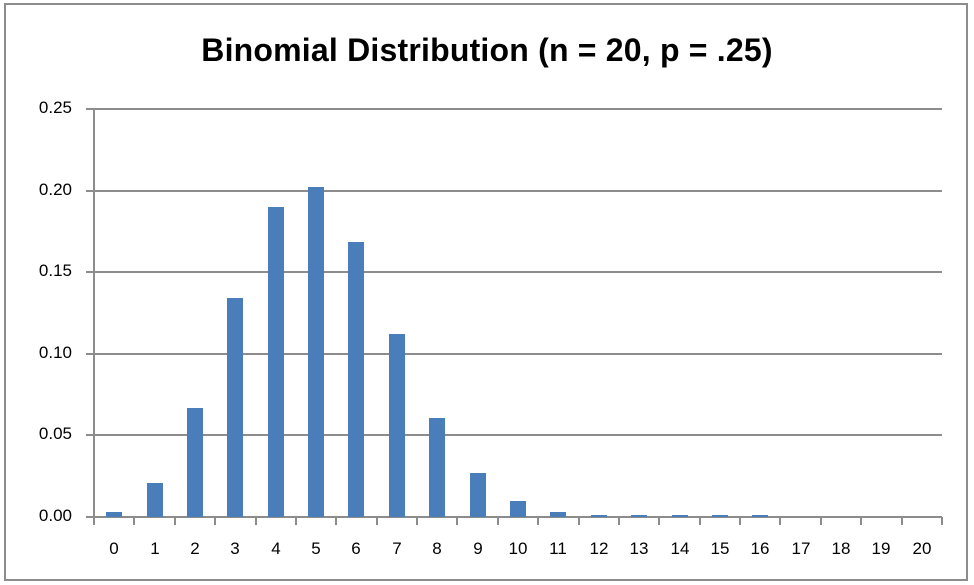 The image size is (974, 585). I want to click on y-axis-line, so click(94, 317).